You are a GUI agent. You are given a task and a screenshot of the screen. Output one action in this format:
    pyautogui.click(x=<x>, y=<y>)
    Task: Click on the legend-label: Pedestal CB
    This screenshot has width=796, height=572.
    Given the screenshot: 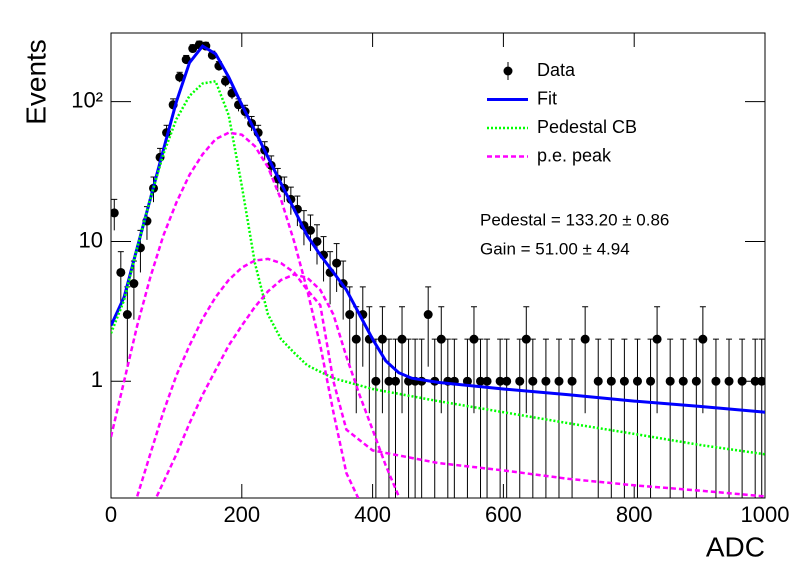 What is the action you would take?
    pyautogui.click(x=587, y=127)
    